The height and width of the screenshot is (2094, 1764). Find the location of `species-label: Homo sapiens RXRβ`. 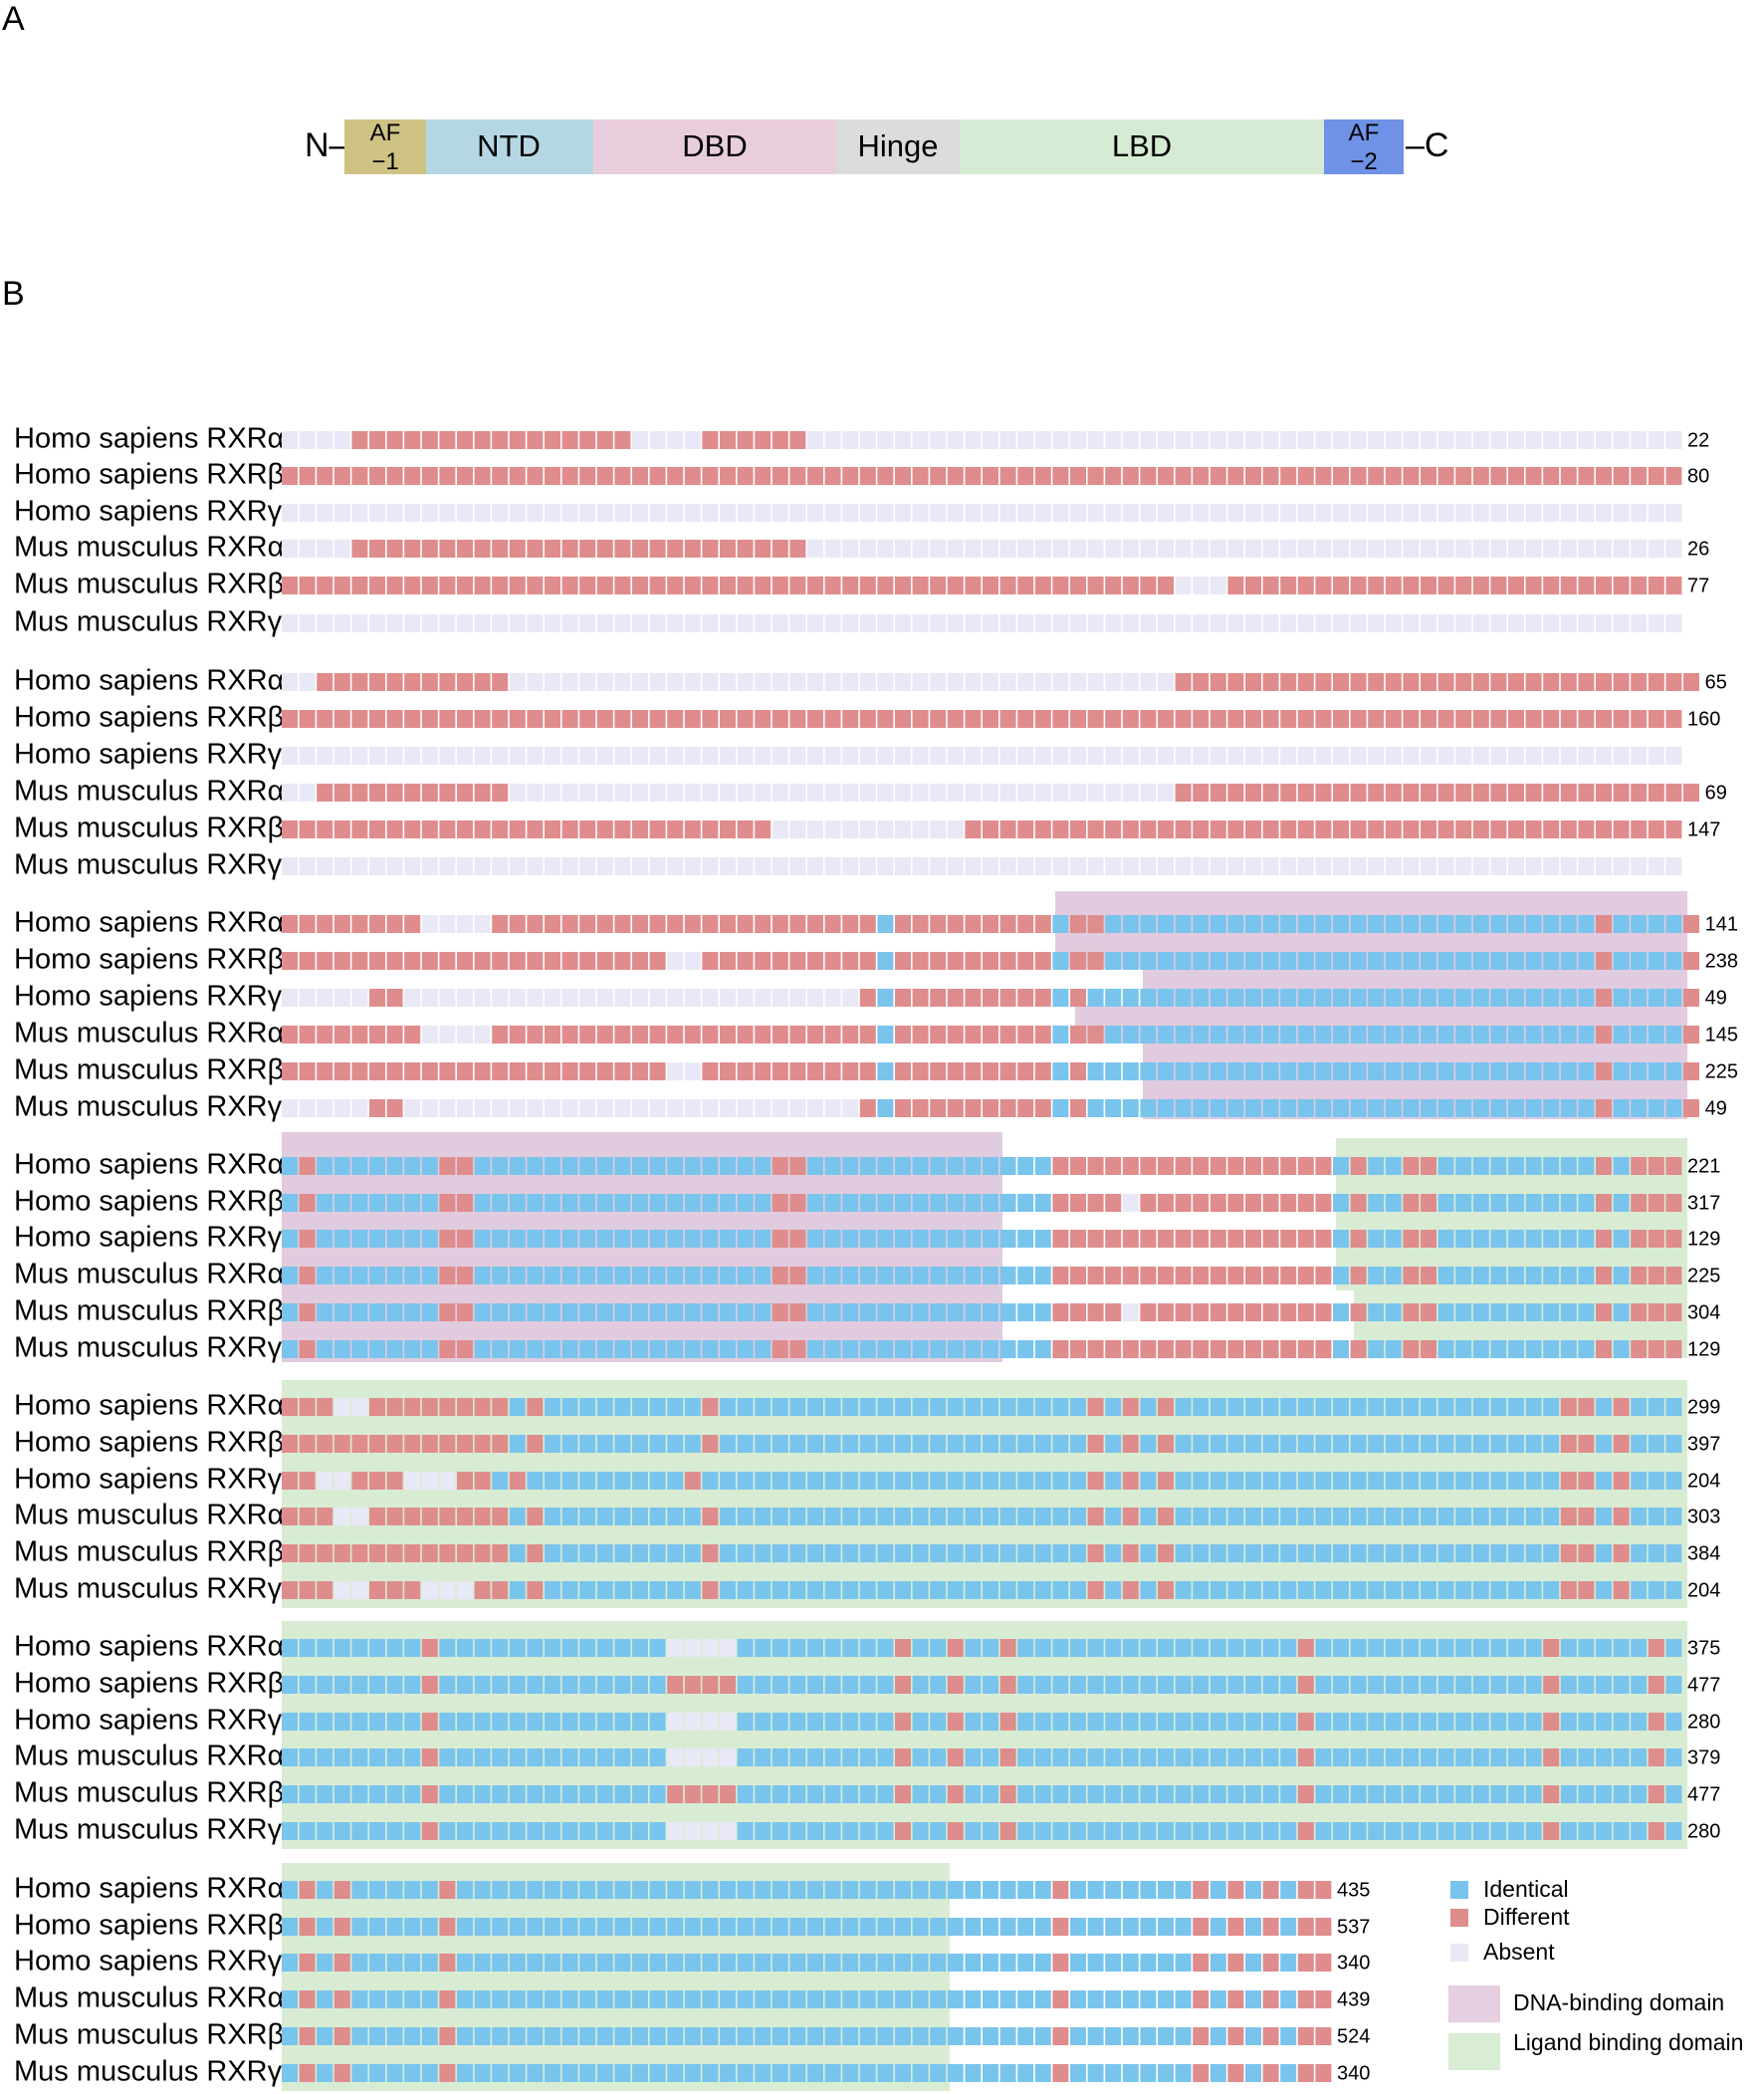

species-label: Homo sapiens RXRβ is located at coordinates (149, 960).